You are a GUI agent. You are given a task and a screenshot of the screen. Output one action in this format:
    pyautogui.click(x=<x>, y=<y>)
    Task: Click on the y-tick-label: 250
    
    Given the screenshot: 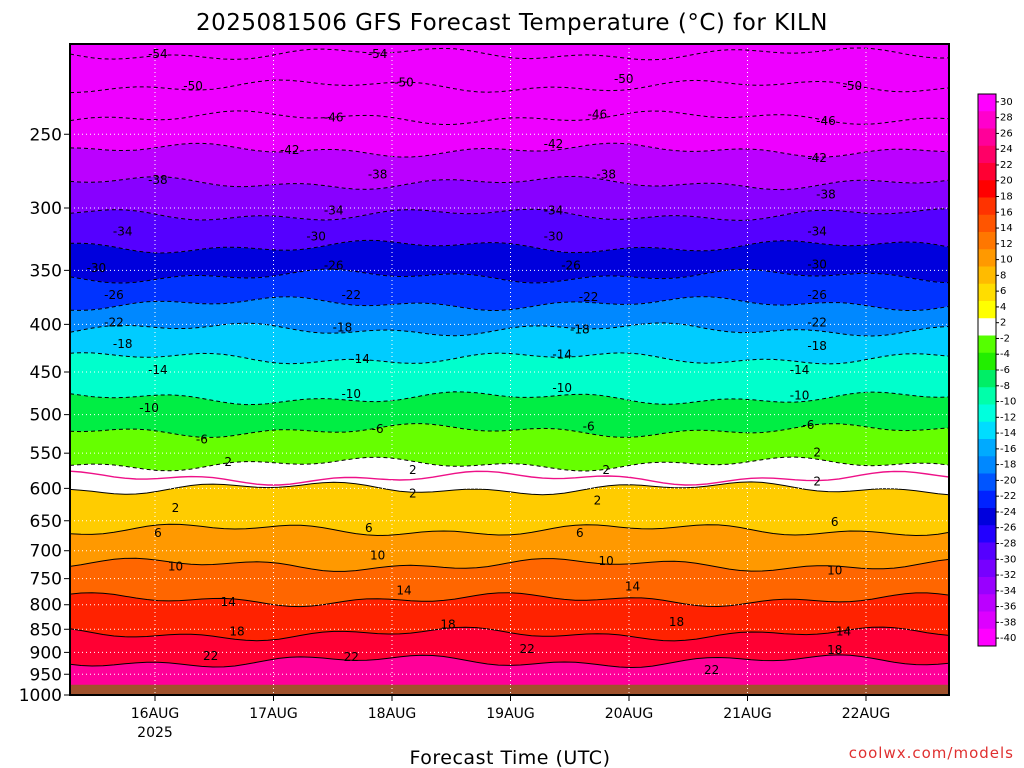 What is the action you would take?
    pyautogui.click(x=46, y=135)
    